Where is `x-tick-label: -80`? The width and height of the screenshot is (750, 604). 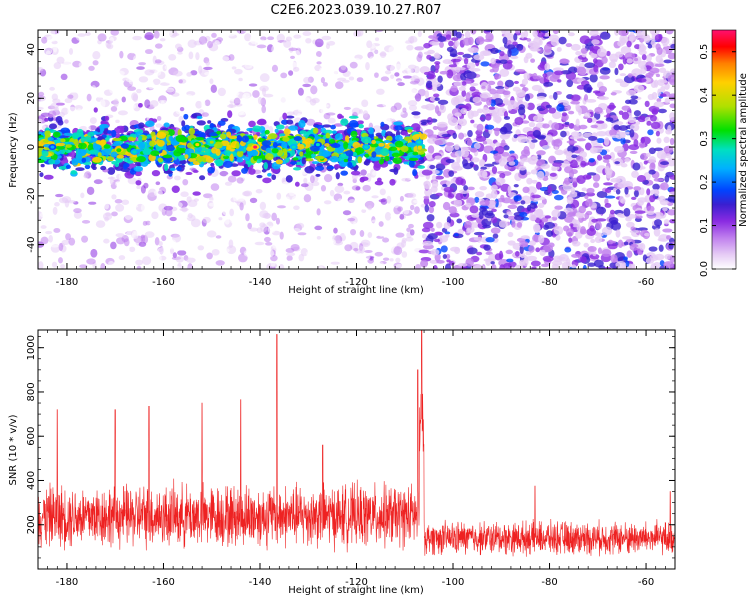 x-tick-label: -80 is located at coordinates (549, 282).